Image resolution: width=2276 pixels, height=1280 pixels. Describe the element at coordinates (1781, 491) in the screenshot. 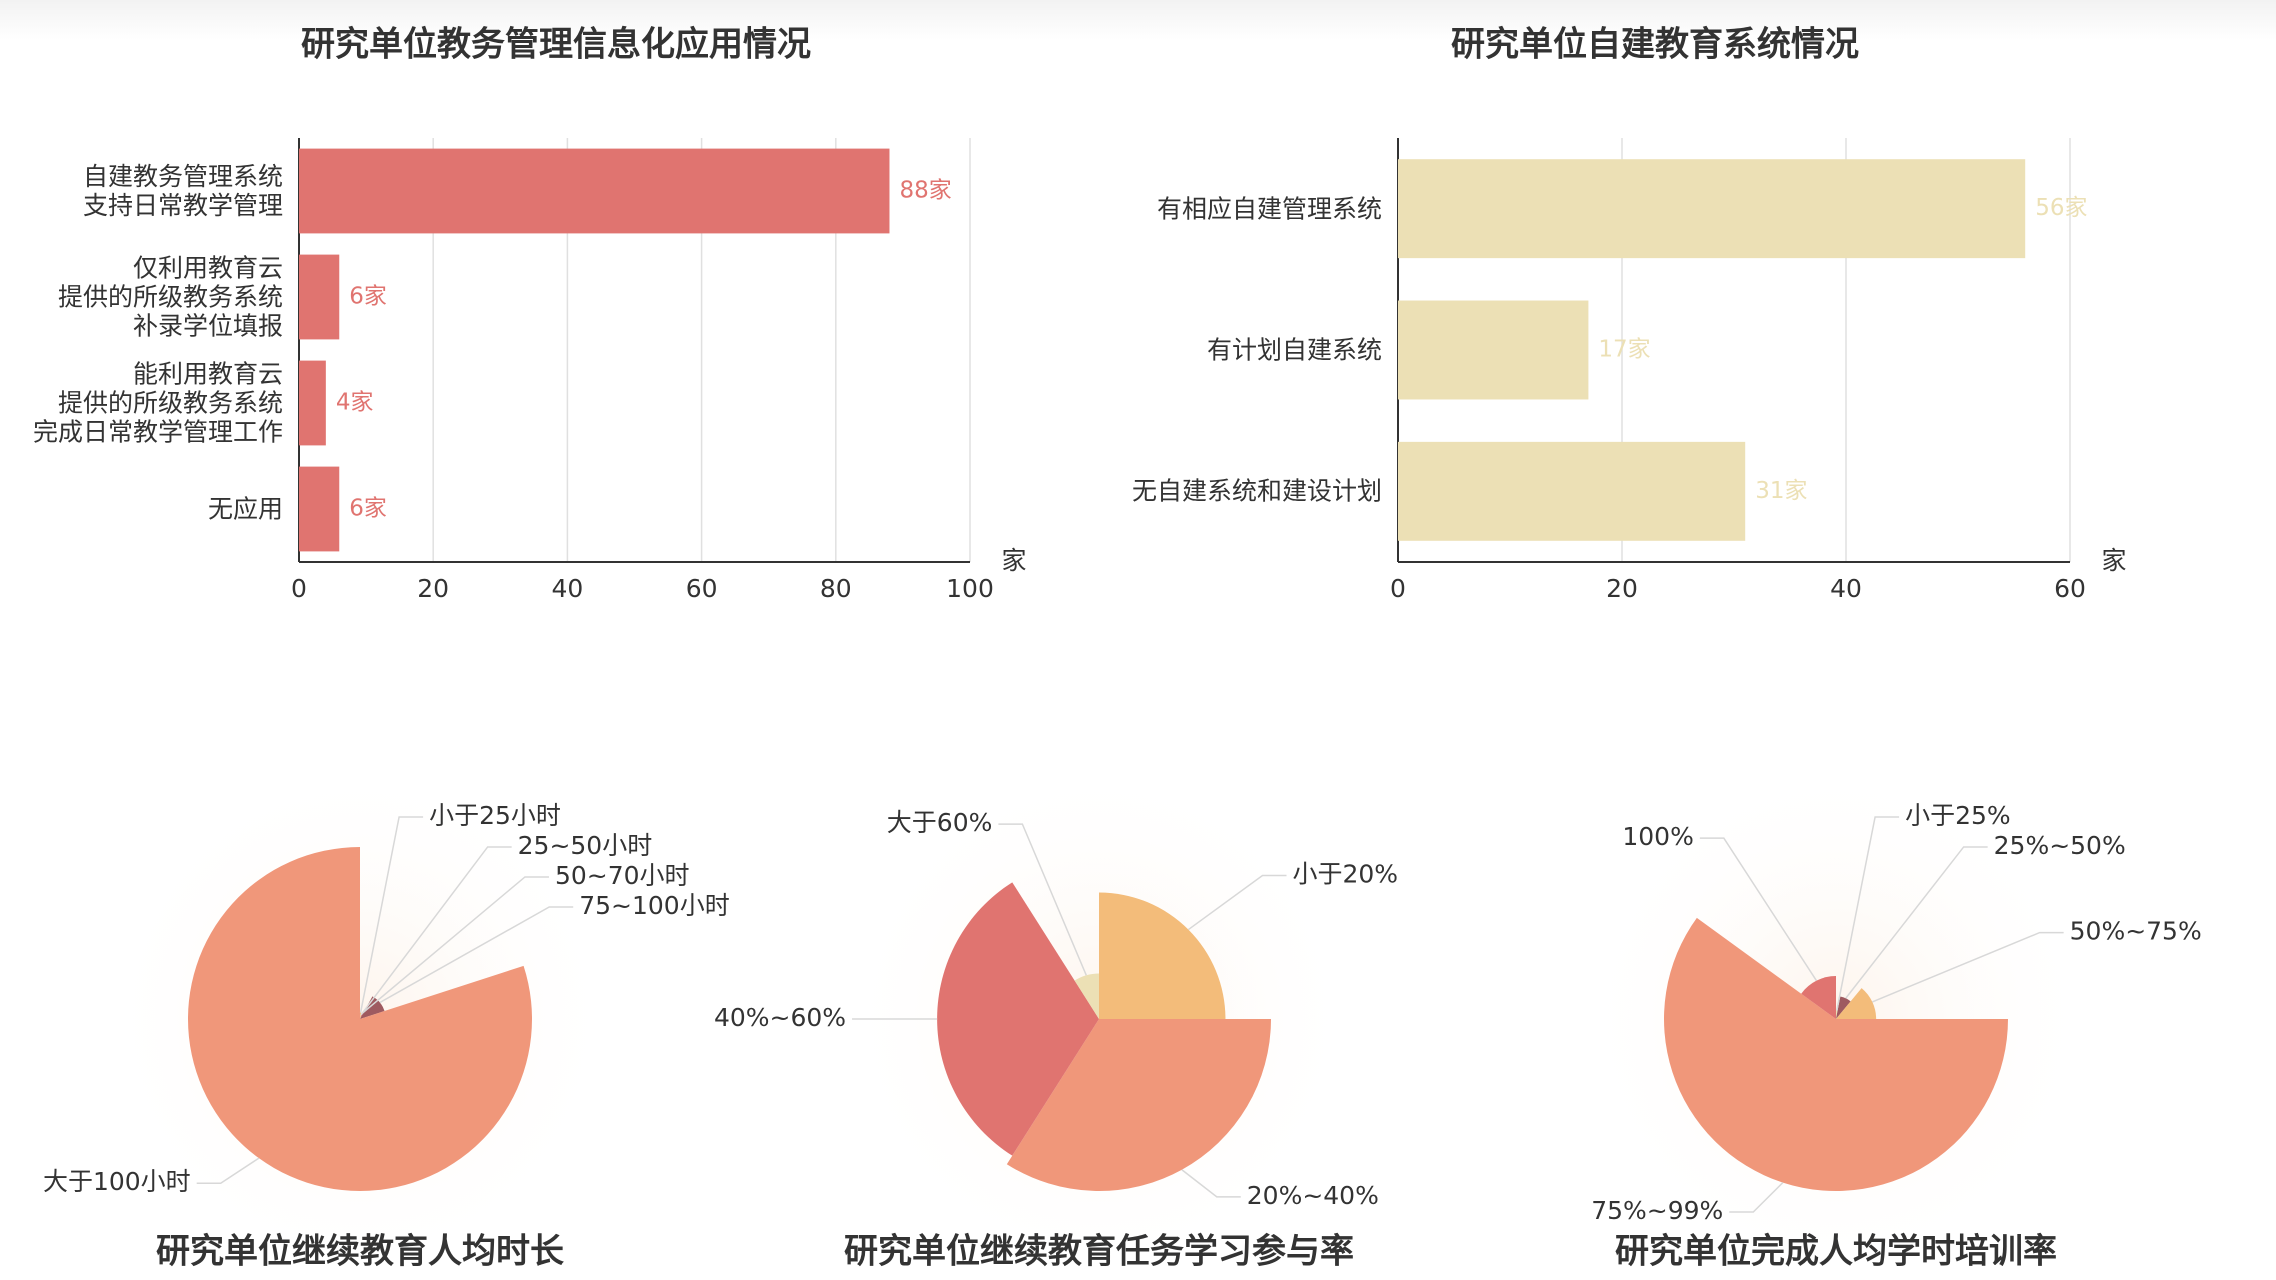

I see `value-label: 31家` at that location.